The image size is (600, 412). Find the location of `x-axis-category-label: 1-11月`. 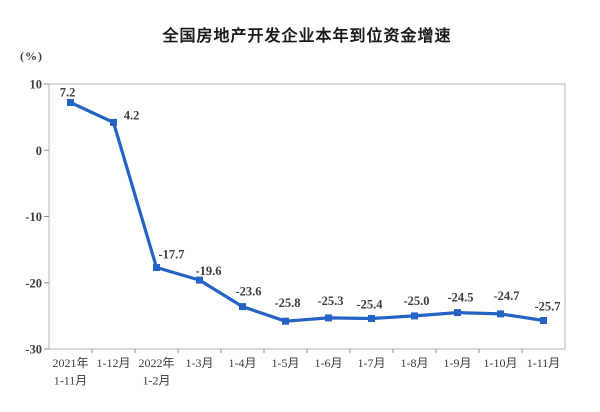

x-axis-category-label: 1-11月 is located at coordinates (544, 363).